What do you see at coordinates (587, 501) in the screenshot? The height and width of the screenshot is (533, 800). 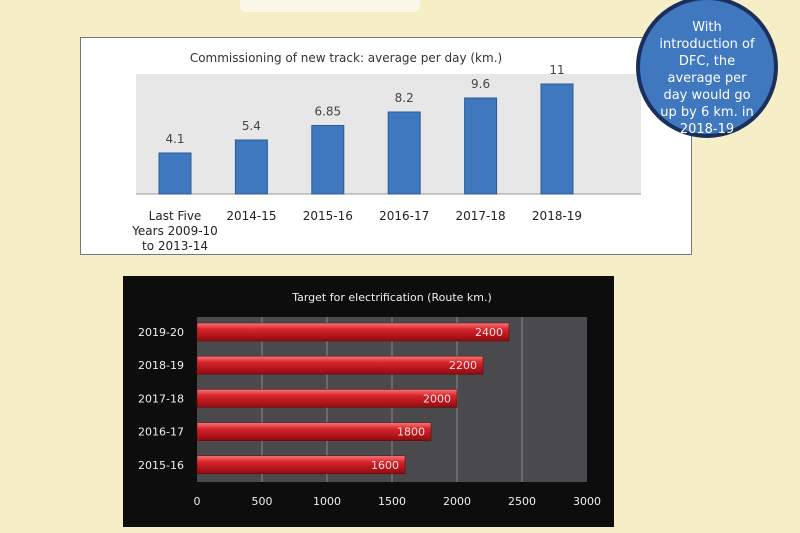 I see `x-tick-label: 3000` at bounding box center [587, 501].